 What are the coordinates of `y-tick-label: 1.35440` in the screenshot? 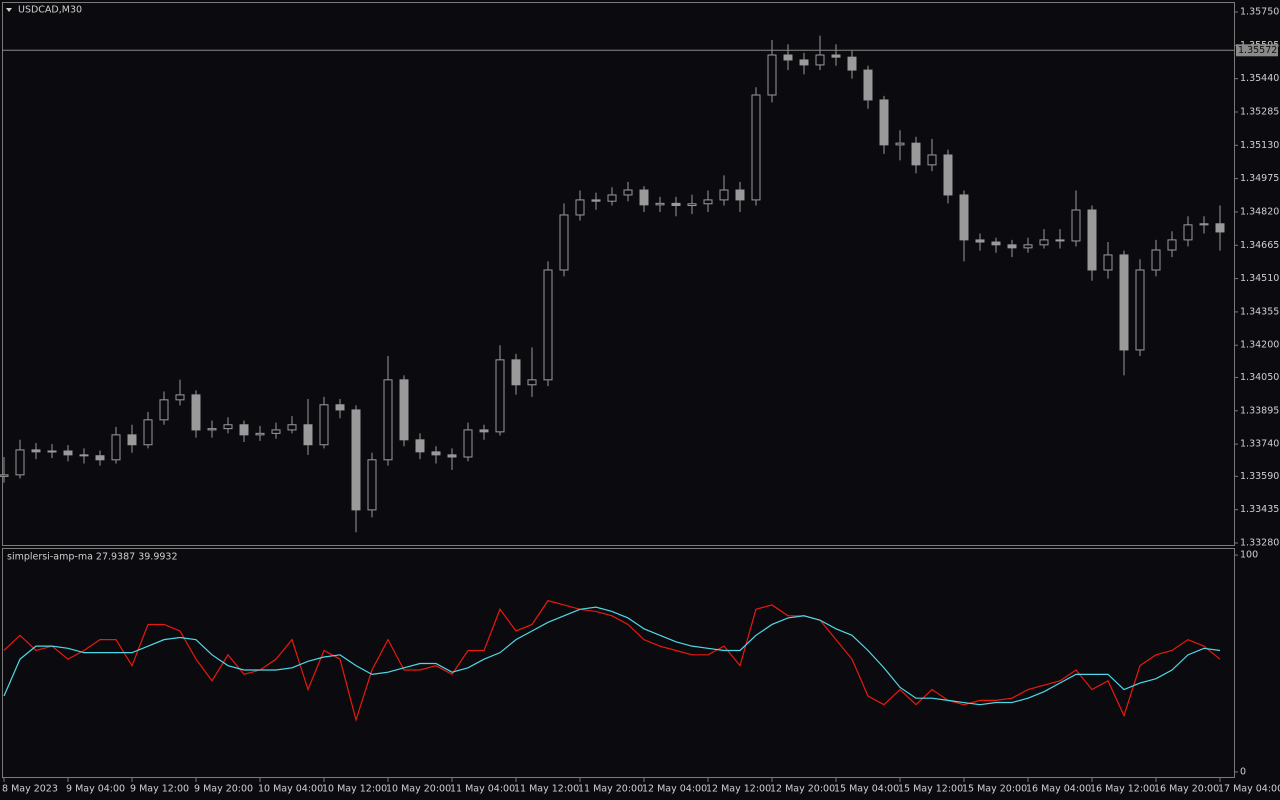 It's located at (1259, 78).